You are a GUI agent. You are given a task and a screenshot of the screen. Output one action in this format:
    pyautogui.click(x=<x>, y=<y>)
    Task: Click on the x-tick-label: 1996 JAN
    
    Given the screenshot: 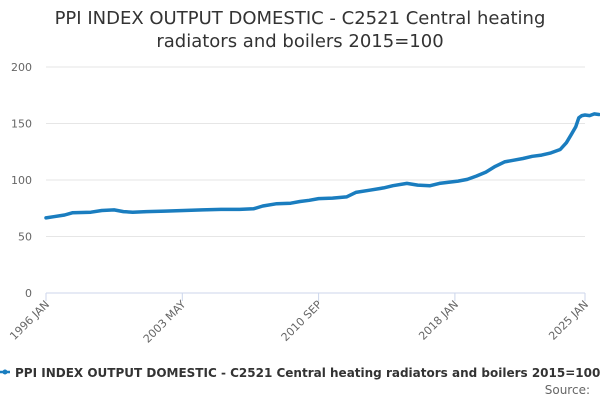 What is the action you would take?
    pyautogui.click(x=29, y=320)
    